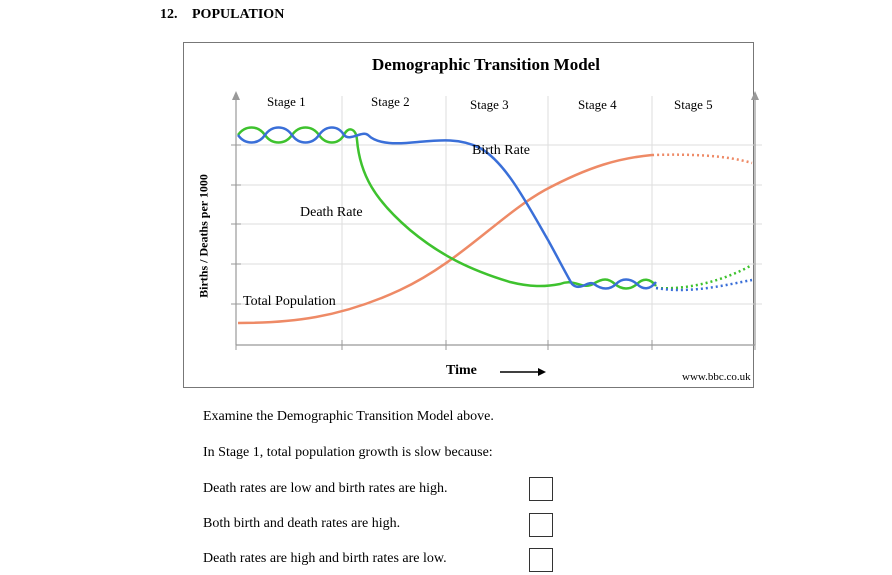  Describe the element at coordinates (446, 208) in the screenshot. I see `birth-rate-line` at that location.